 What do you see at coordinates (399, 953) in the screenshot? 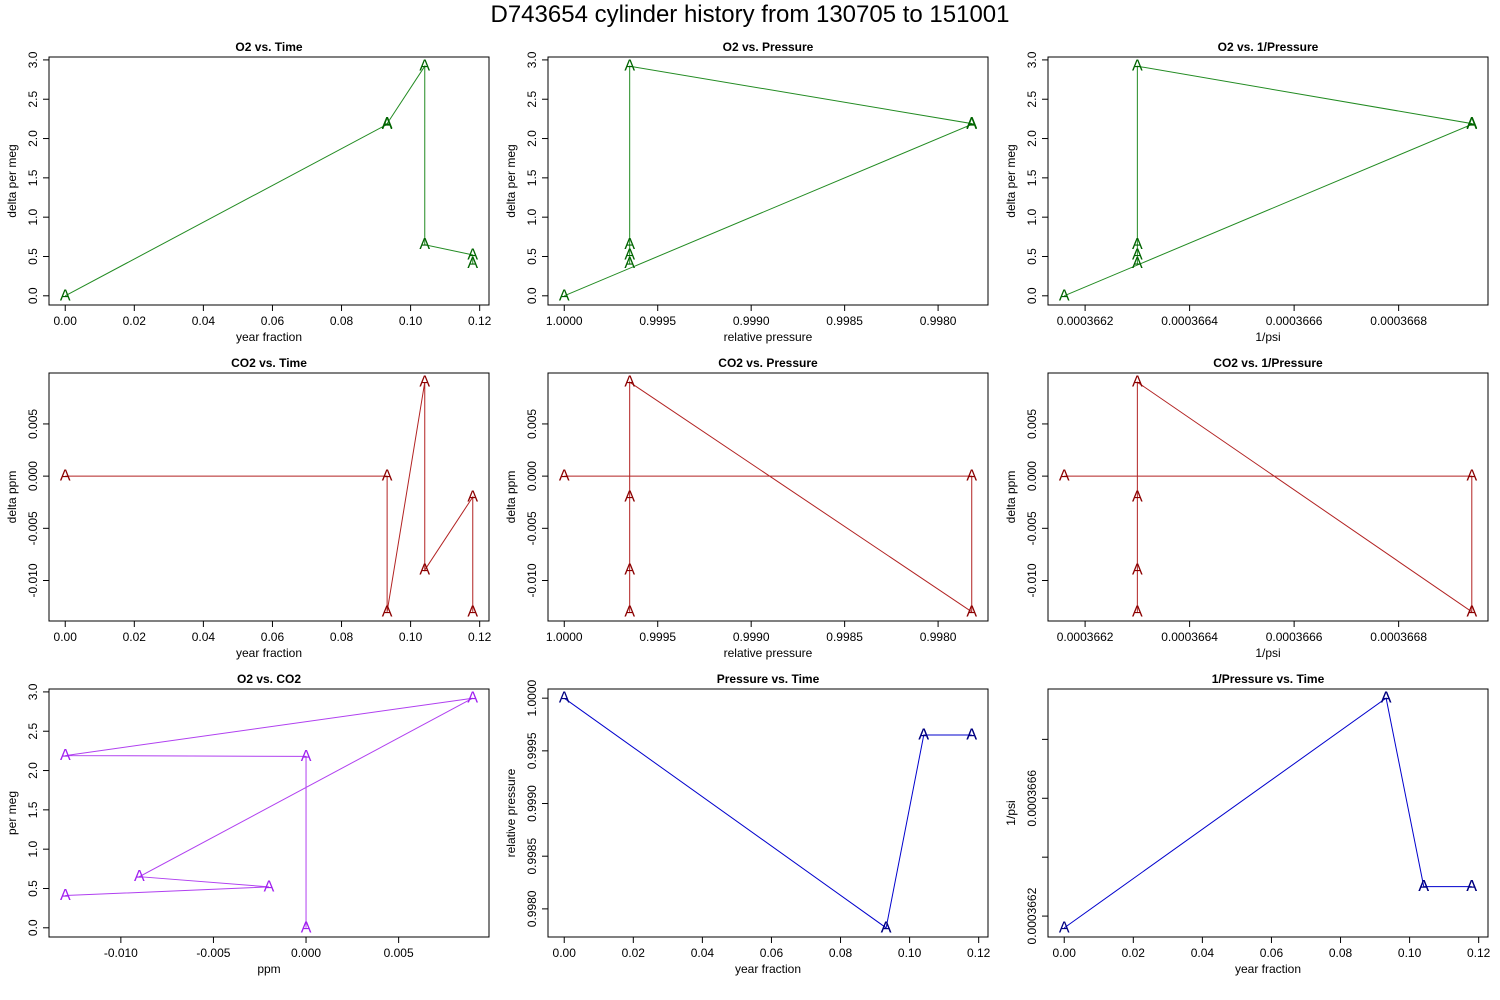
I see `x-tick-label: 0.005` at bounding box center [399, 953].